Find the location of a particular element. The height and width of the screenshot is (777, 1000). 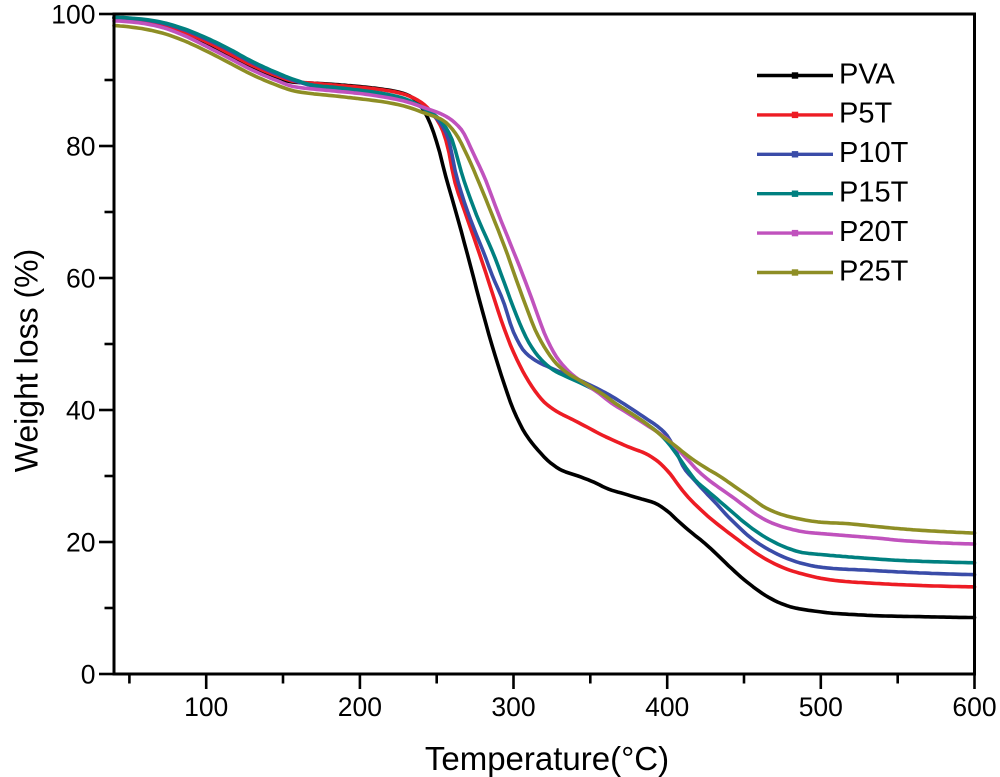

svg-text: 60 is located at coordinates (80, 279).